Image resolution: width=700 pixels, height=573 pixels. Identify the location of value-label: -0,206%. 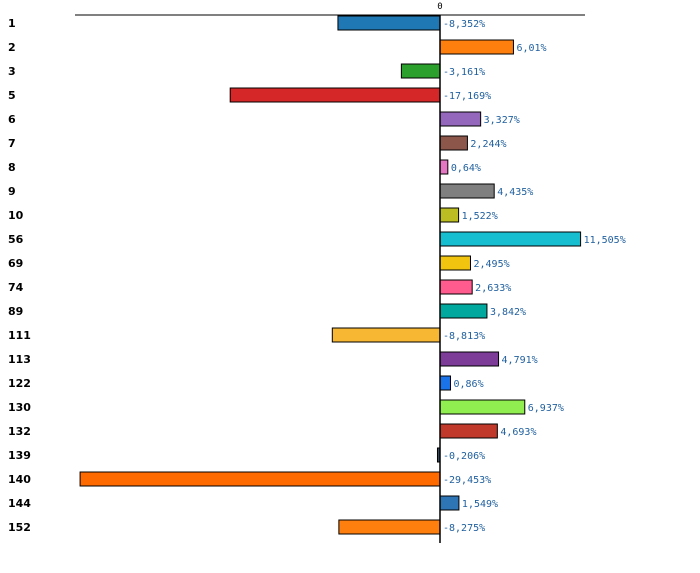
(464, 456).